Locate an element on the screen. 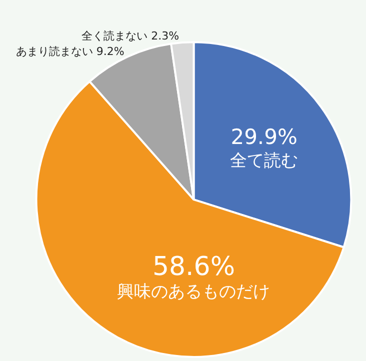  slice-label: 全く読まない 2.3% is located at coordinates (131, 36).